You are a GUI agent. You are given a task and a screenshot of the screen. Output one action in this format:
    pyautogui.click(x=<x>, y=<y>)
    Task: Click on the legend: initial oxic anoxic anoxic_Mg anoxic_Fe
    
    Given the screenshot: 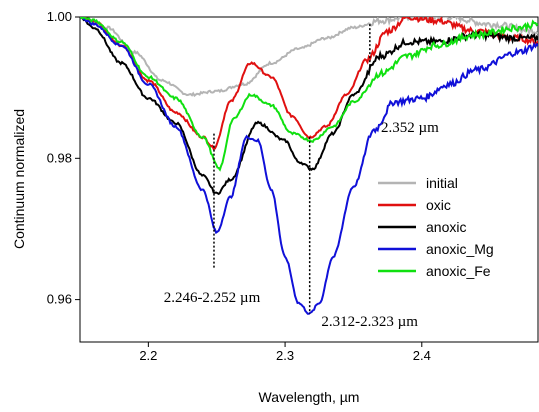 What is the action you would take?
    pyautogui.click(x=436, y=227)
    